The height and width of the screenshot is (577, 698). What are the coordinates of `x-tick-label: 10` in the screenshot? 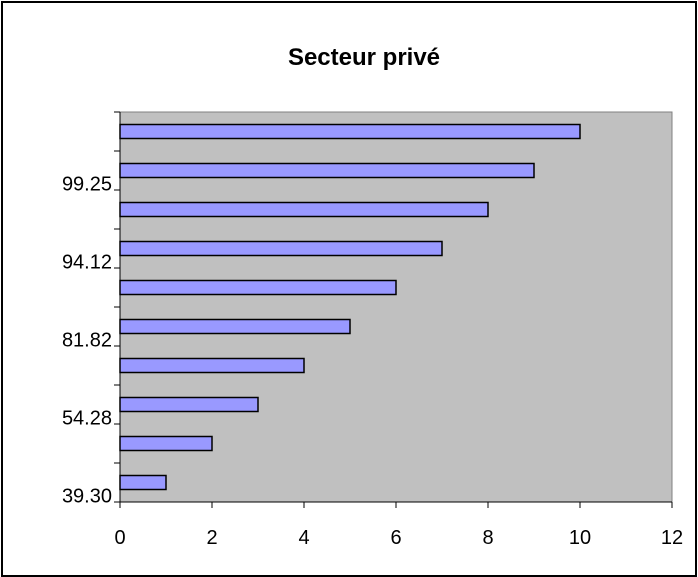 It's located at (580, 538).